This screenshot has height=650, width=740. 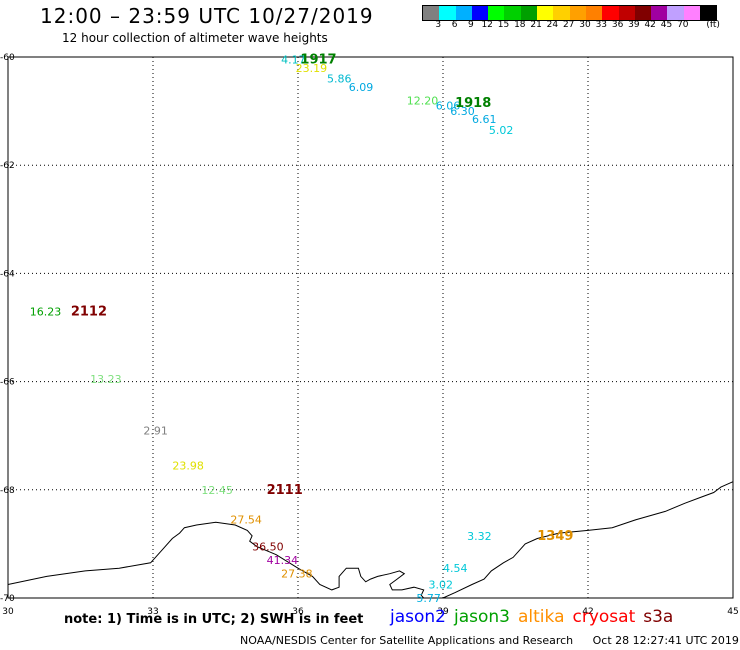 I want to click on wave-height-label: 3.02, so click(x=441, y=584).